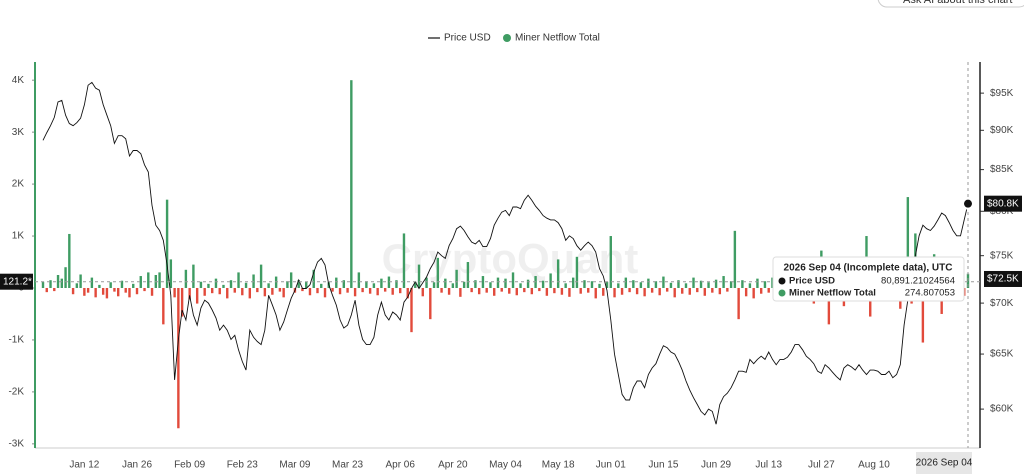 Image resolution: width=1024 pixels, height=476 pixels. What do you see at coordinates (84, 465) in the screenshot?
I see `x-tick-label: Jan 12` at bounding box center [84, 465].